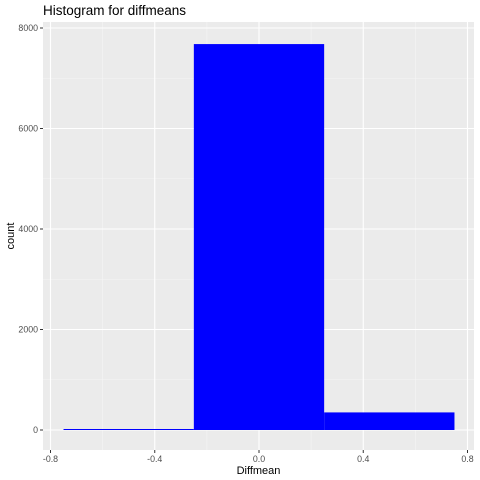  Describe the element at coordinates (154, 459) in the screenshot. I see `x-tick-label: -0.4` at that location.